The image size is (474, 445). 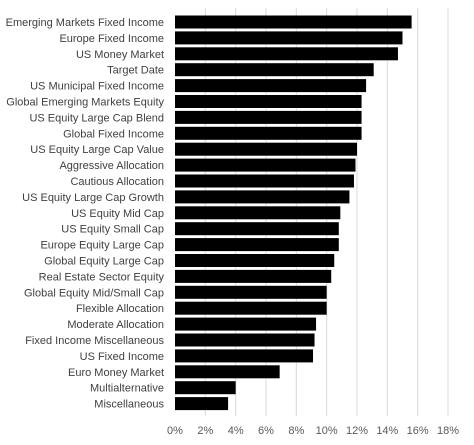 I want to click on category-label: US Equity Large Cap Growth, so click(x=93, y=198).